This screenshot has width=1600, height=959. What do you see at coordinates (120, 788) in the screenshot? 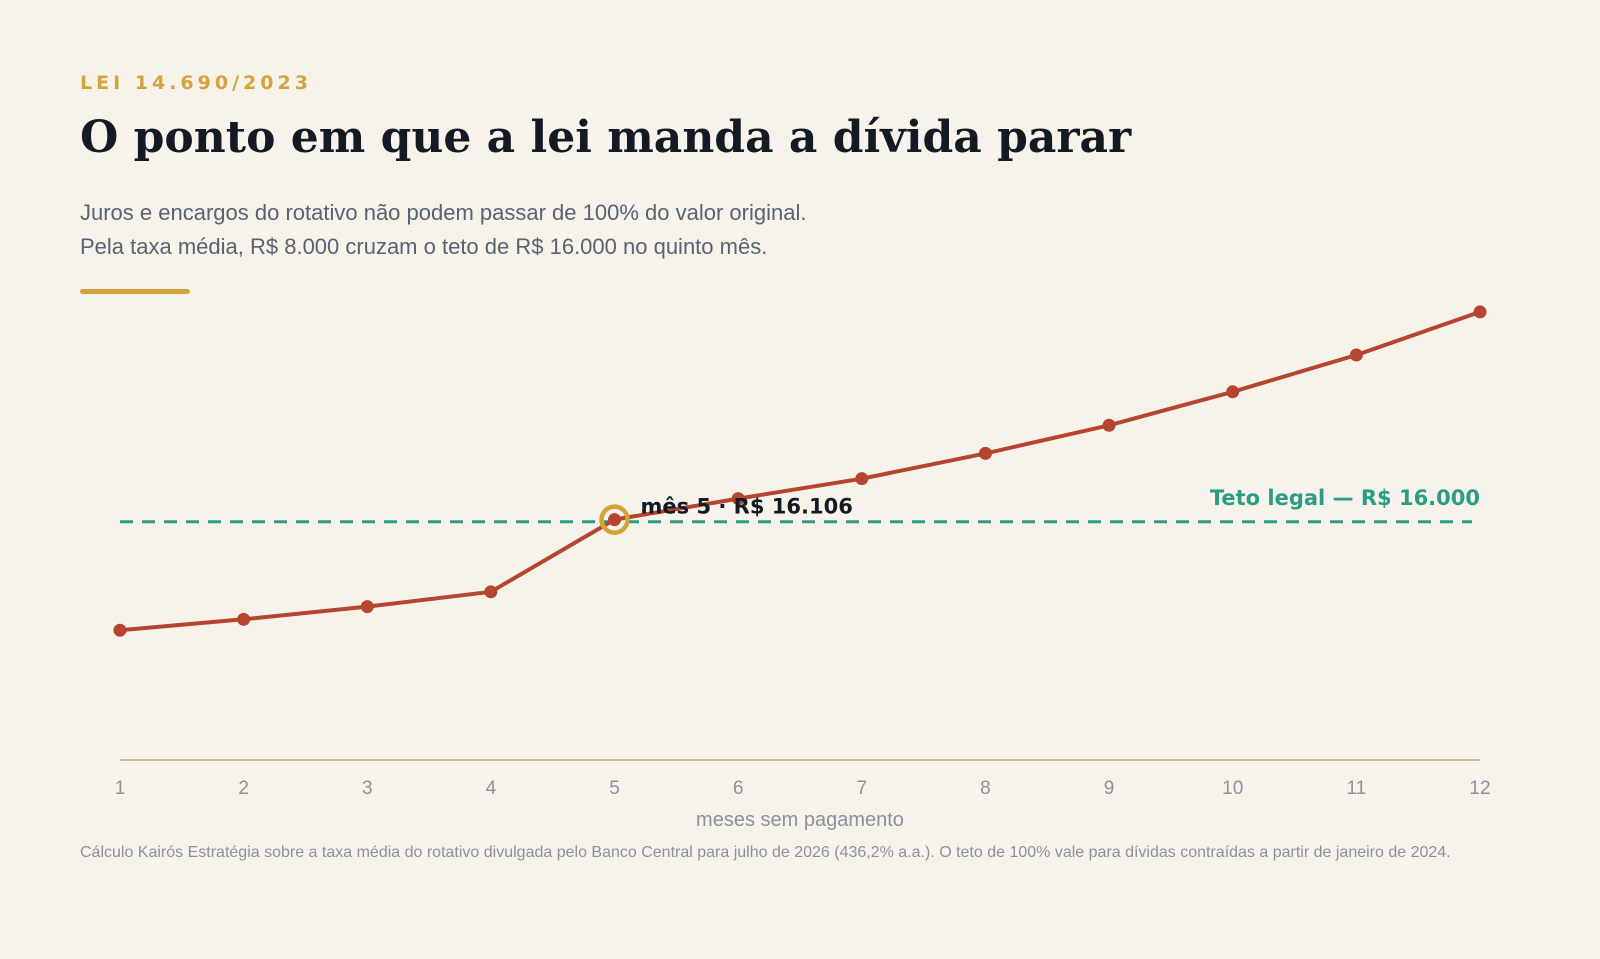
I see `x-tick-label: 1` at bounding box center [120, 788].